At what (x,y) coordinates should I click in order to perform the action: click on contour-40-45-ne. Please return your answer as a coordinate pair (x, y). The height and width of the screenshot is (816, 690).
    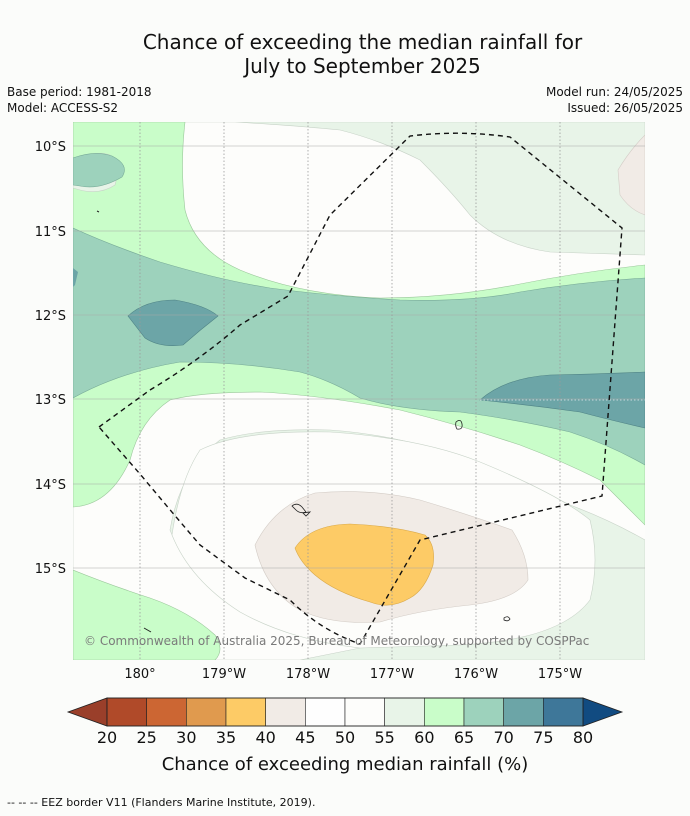
    Looking at the image, I should click on (631, 175).